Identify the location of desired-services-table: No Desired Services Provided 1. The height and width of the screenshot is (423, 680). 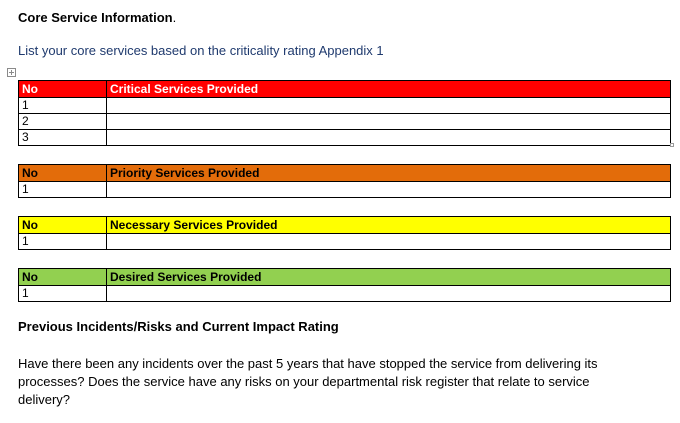
(344, 285).